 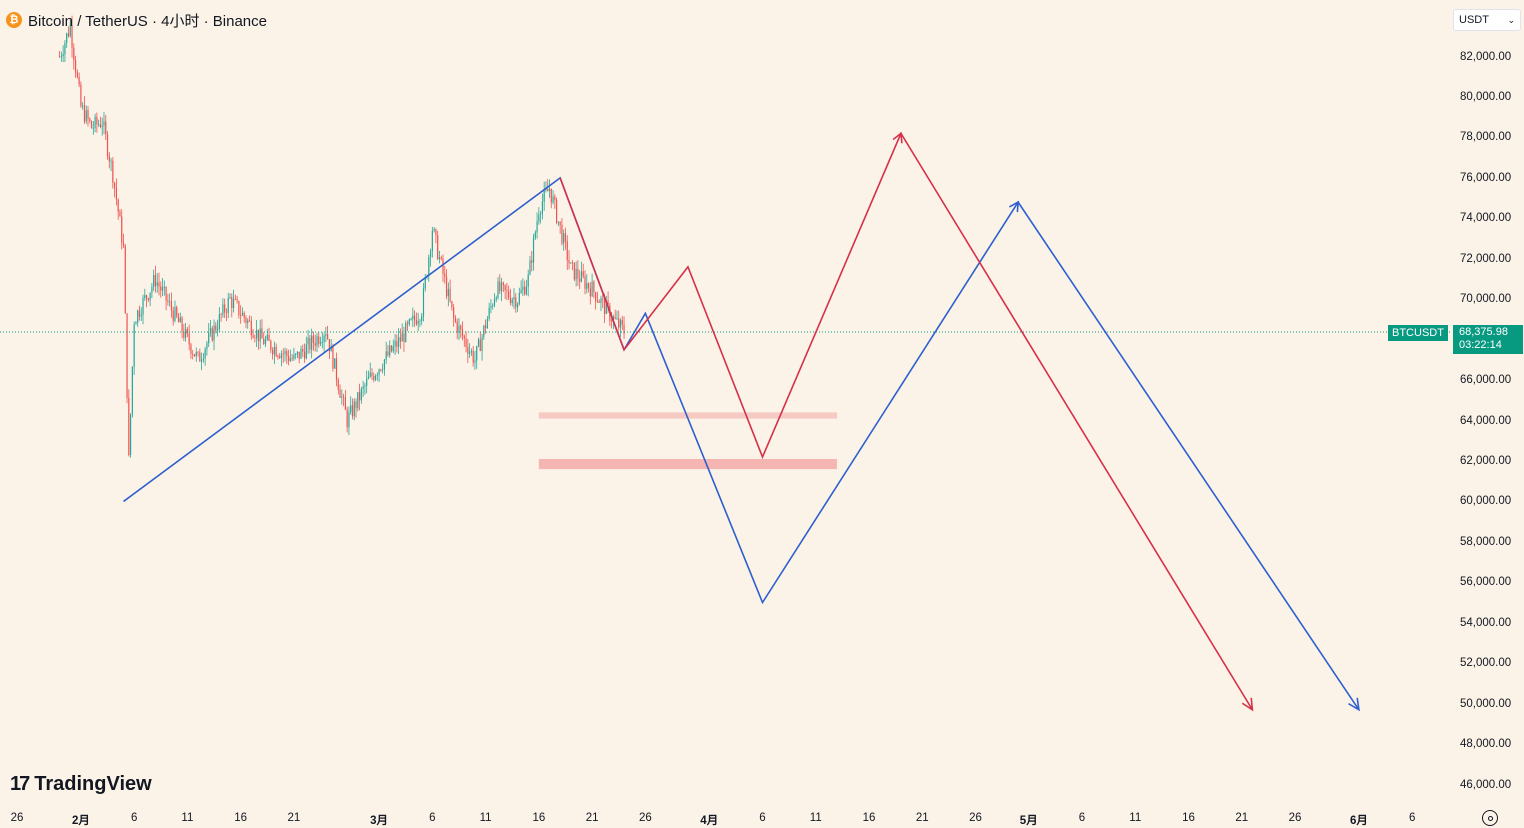 I want to click on logo-text: TradingView, so click(x=93, y=784).